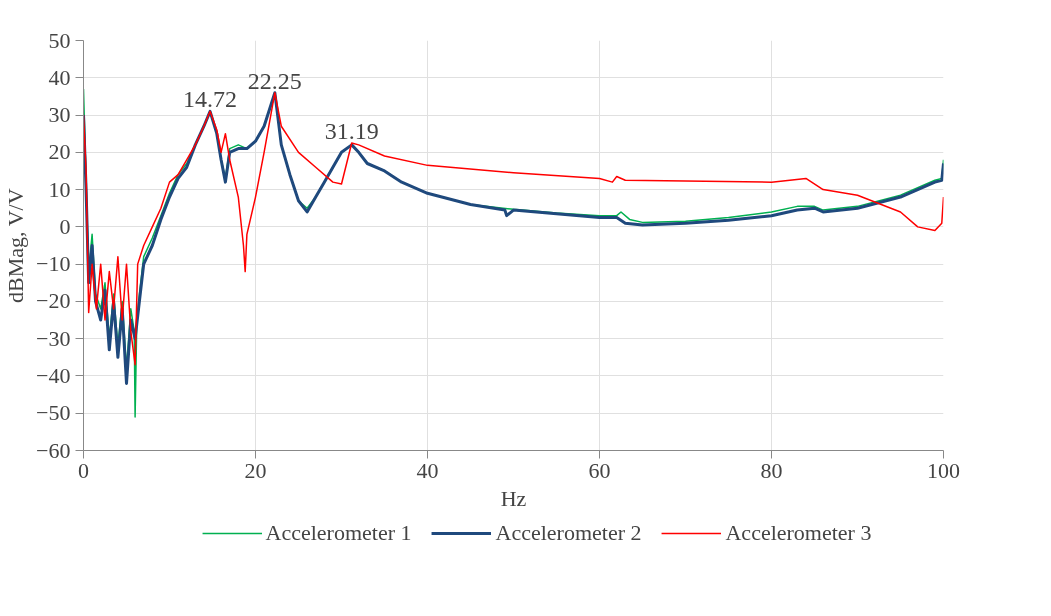 This screenshot has width=1051, height=616. Describe the element at coordinates (568, 533) in the screenshot. I see `legend-label: Accelerometer 2` at that location.